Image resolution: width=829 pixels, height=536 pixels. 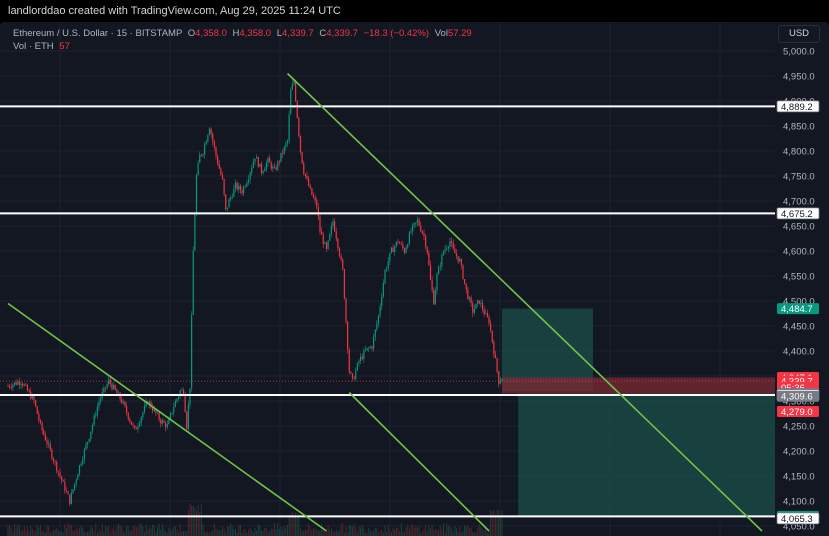 I want to click on symbol-title: Ethereum / U.S. Dollar · 15 · BITSTAMP, so click(x=98, y=33).